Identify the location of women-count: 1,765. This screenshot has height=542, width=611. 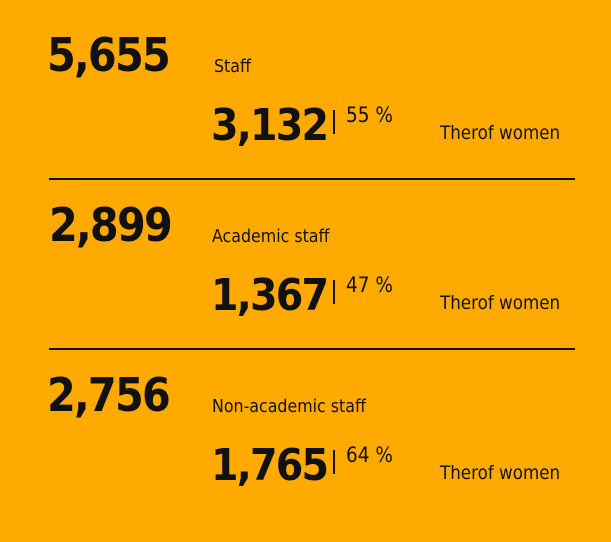
(270, 465).